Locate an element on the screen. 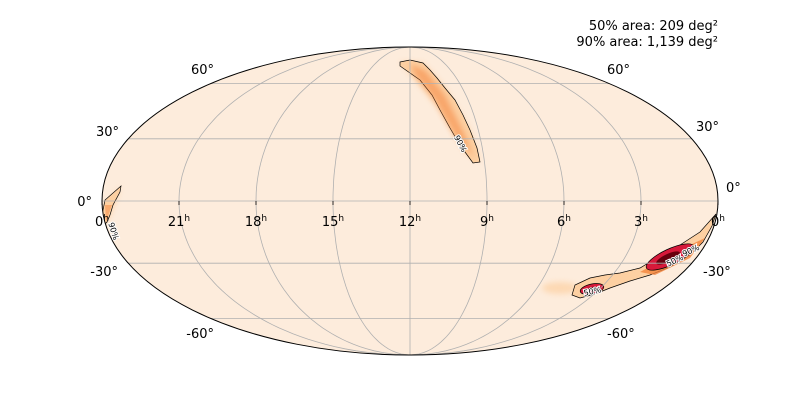  area-90-annotation: 90% area: 1,139 deg² is located at coordinates (647, 42).